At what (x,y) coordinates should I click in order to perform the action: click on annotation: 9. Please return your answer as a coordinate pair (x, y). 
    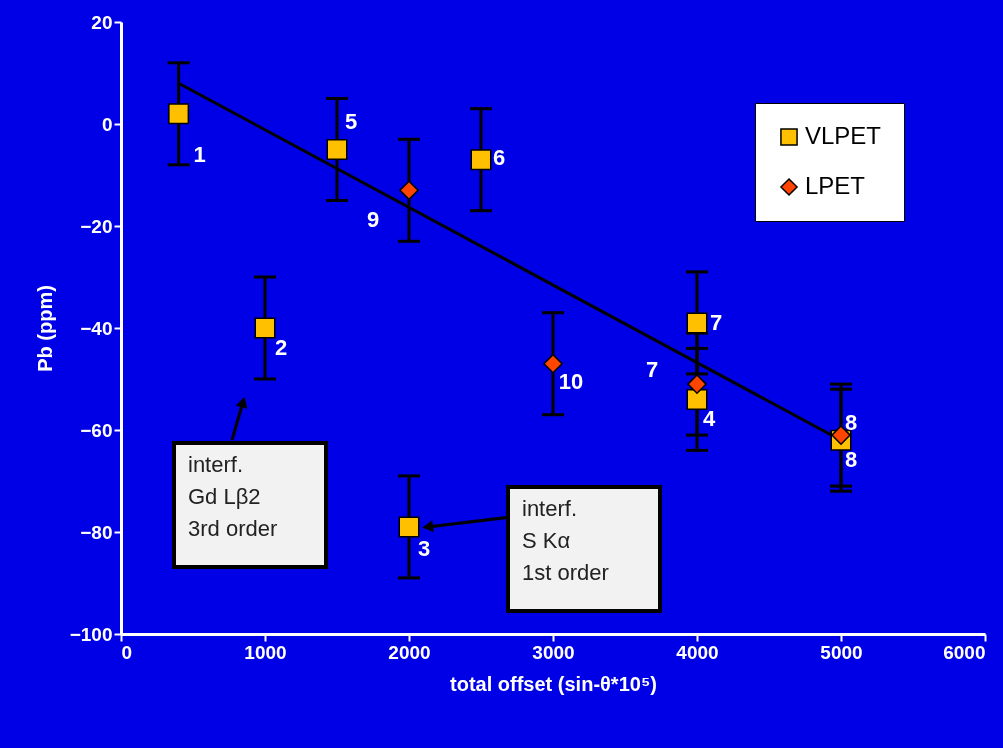
    Looking at the image, I should click on (373, 220).